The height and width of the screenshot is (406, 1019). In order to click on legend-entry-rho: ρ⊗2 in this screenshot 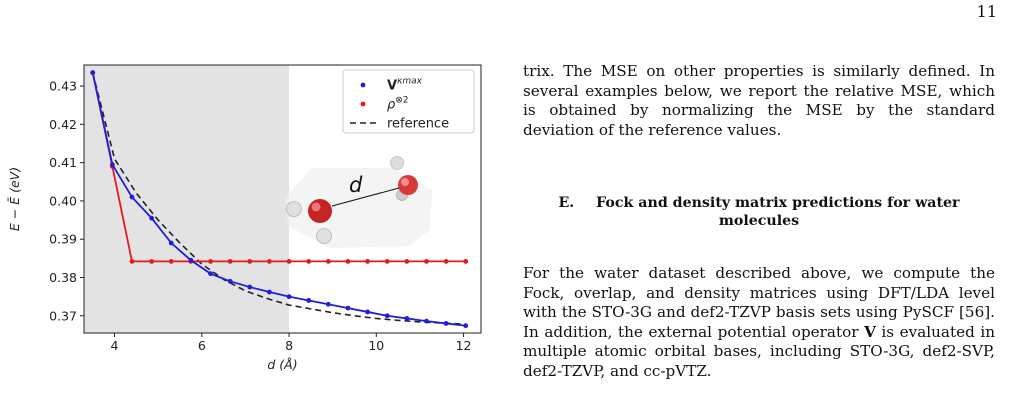, I will do `click(398, 104)`.